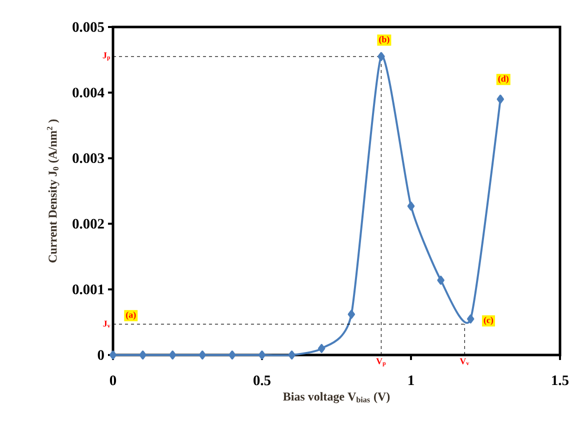  I want to click on y-tick-label: 0, so click(101, 355).